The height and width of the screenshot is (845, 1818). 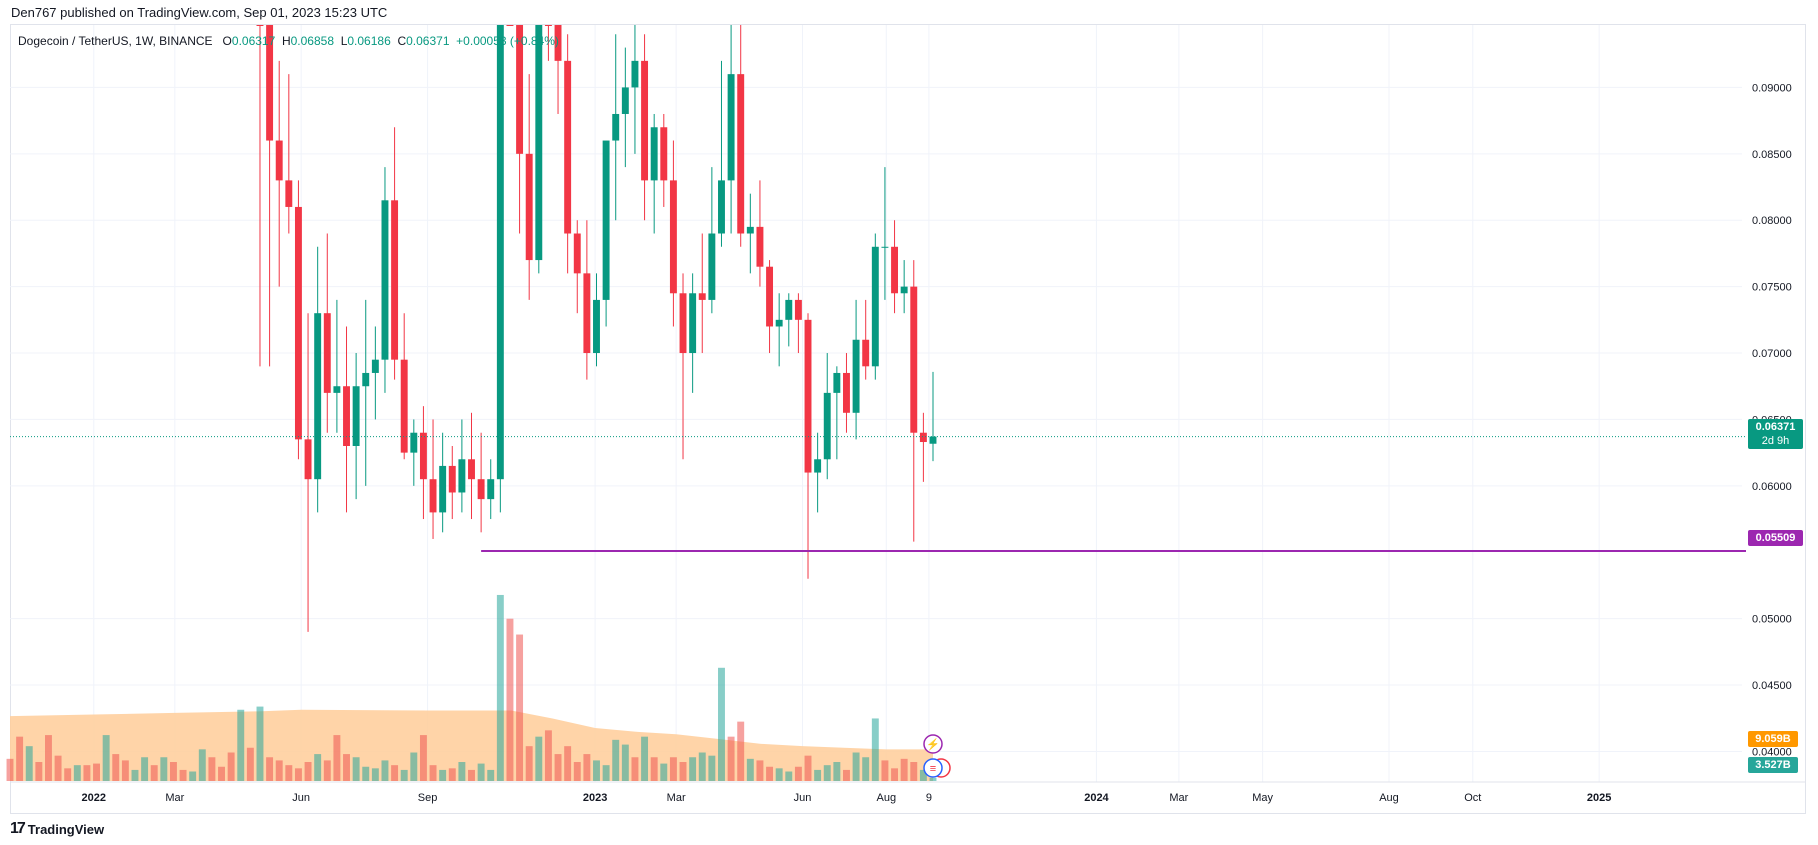 I want to click on close-label: C, so click(x=402, y=41).